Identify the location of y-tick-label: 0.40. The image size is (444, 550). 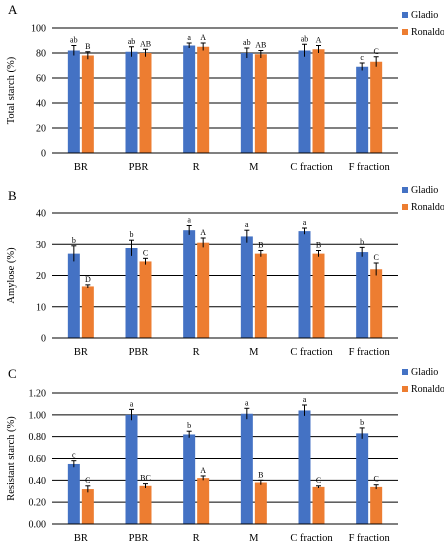
(38, 481).